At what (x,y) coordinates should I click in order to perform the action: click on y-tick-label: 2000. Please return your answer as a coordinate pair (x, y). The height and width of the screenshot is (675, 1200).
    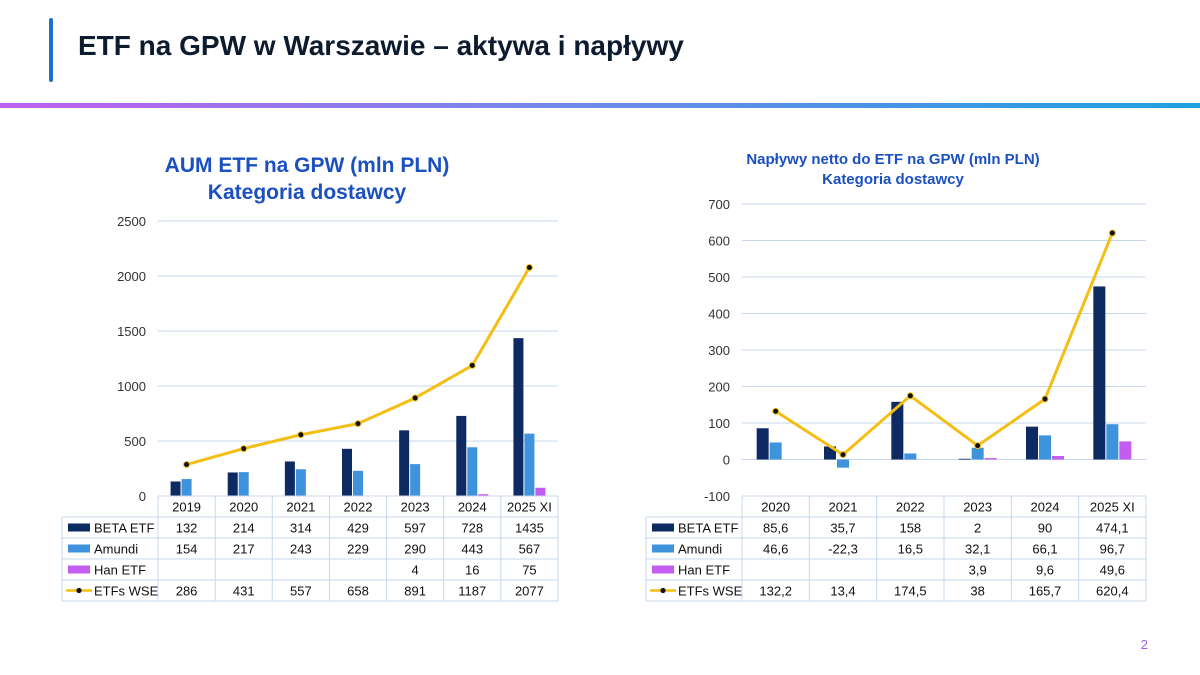
    Looking at the image, I should click on (131, 276).